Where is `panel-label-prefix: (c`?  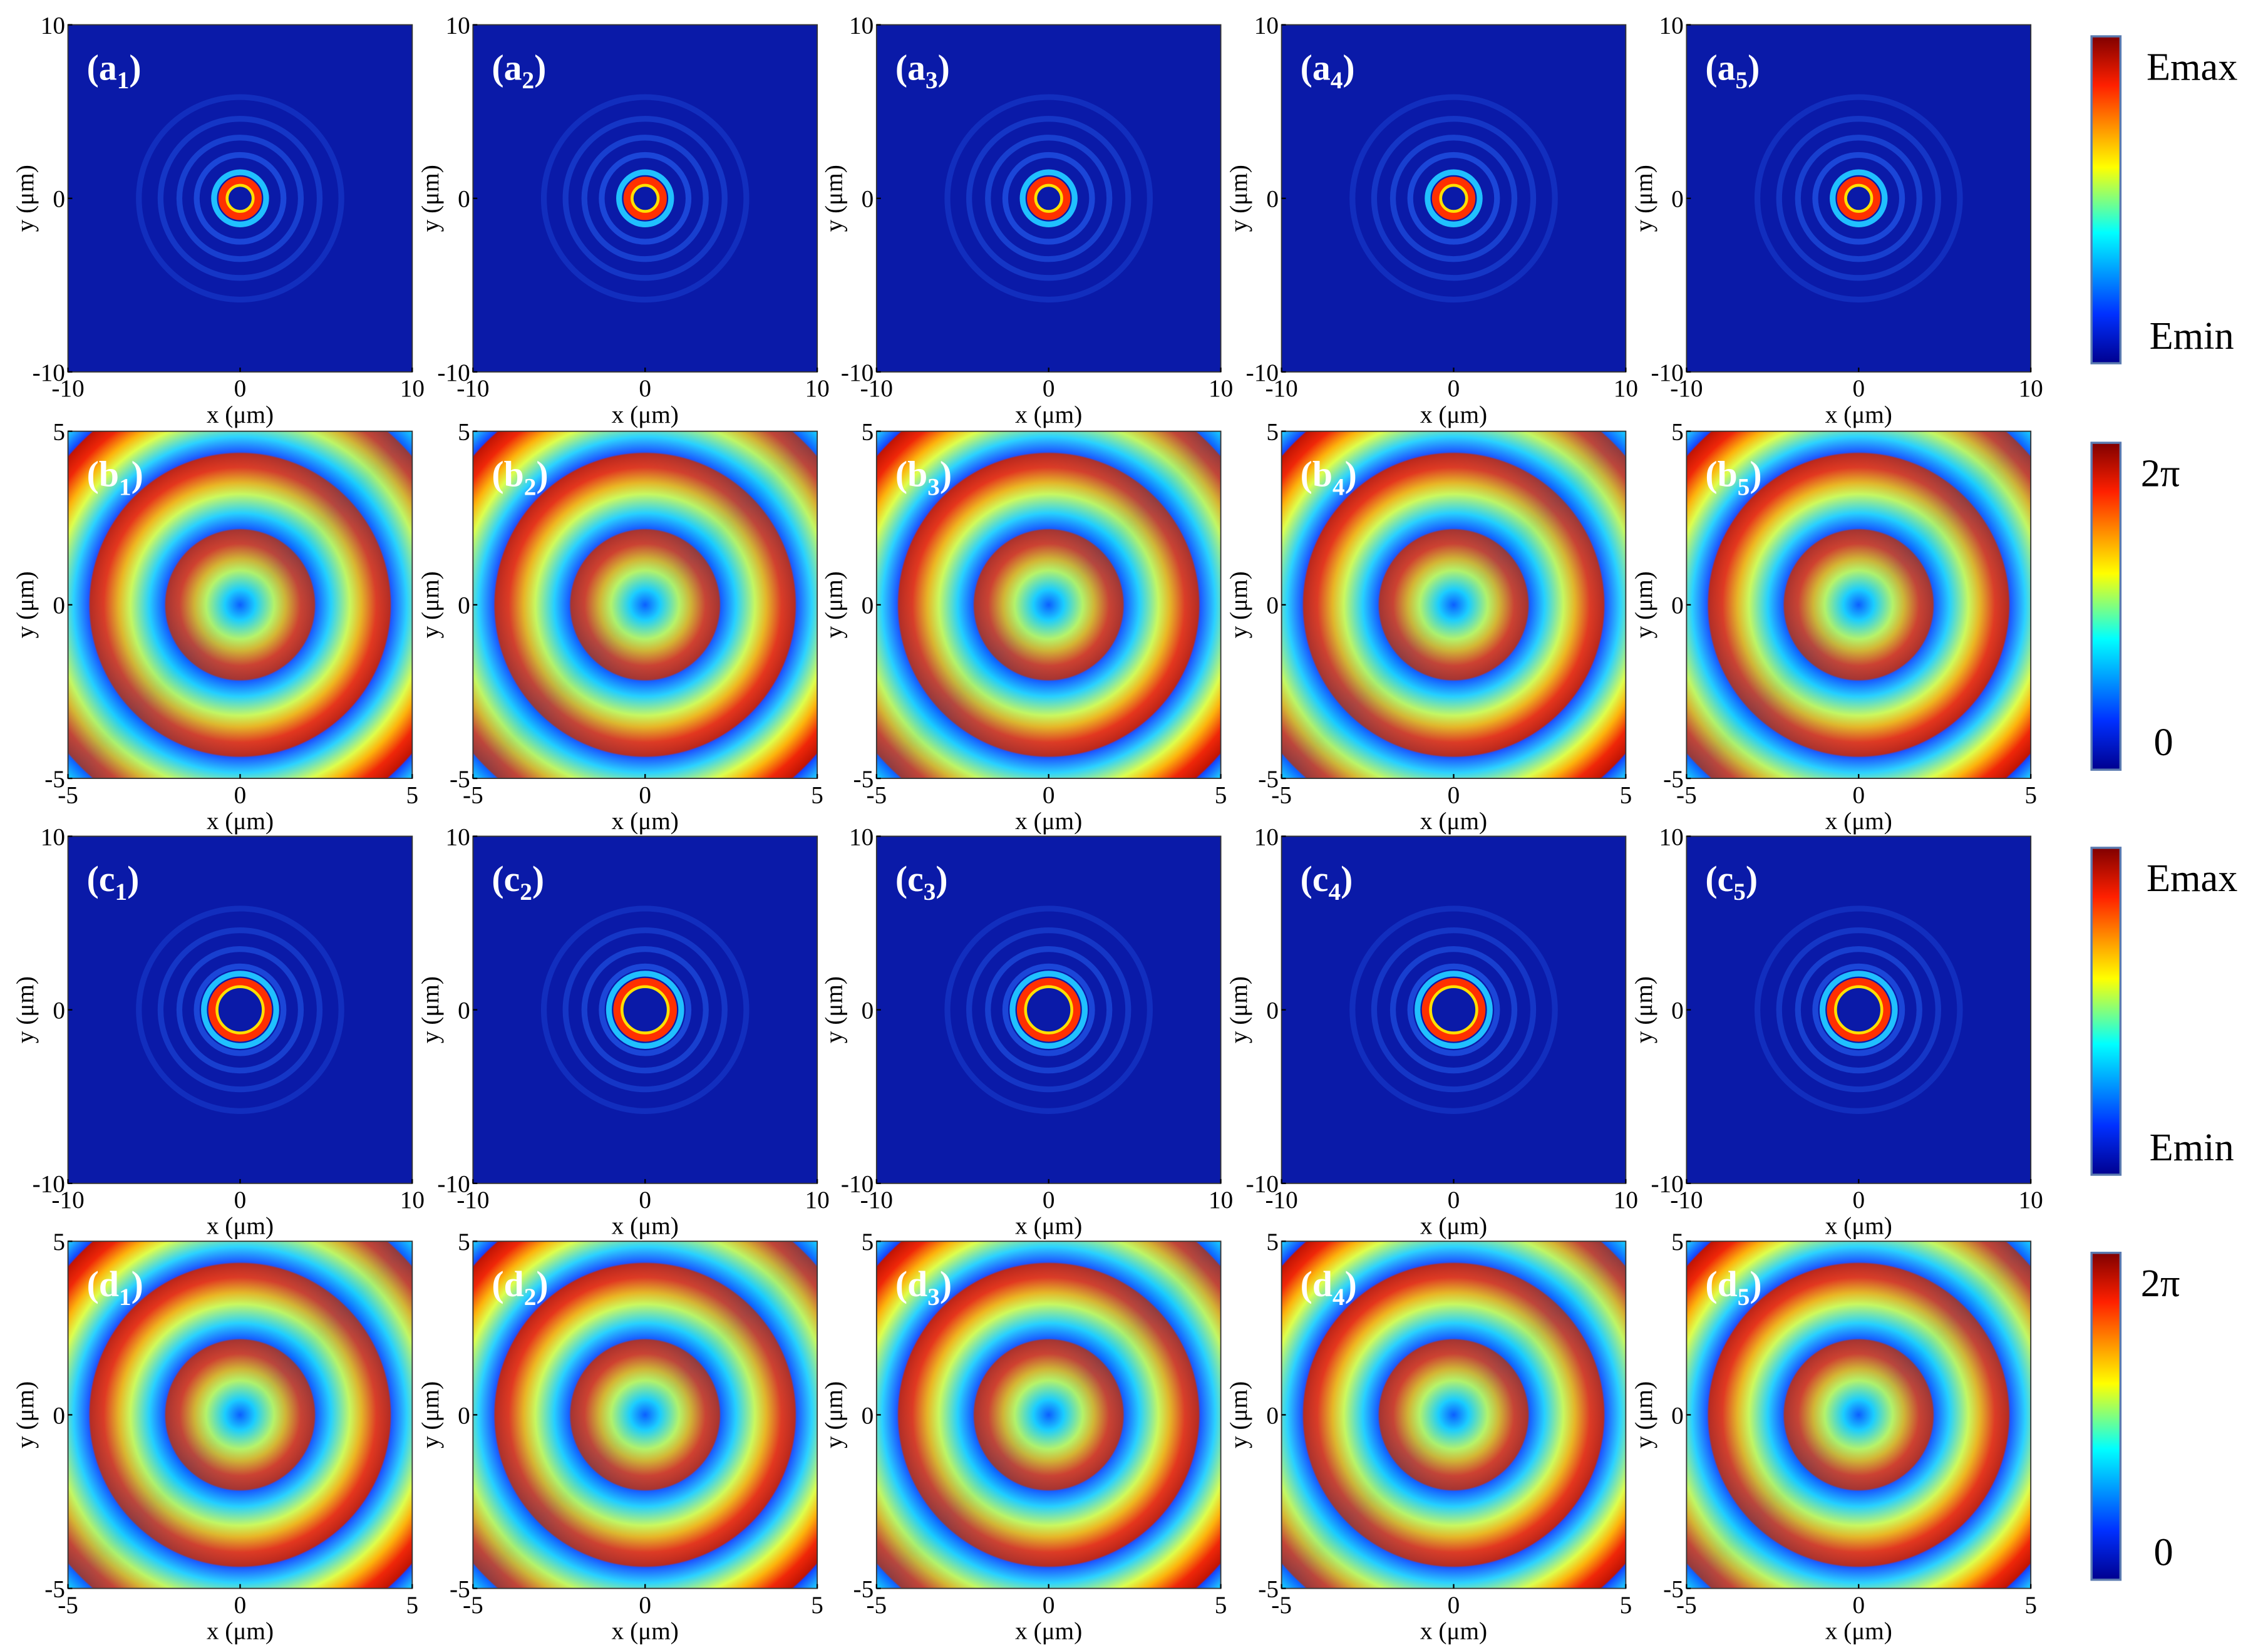
panel-label-prefix: (c is located at coordinates (1719, 879).